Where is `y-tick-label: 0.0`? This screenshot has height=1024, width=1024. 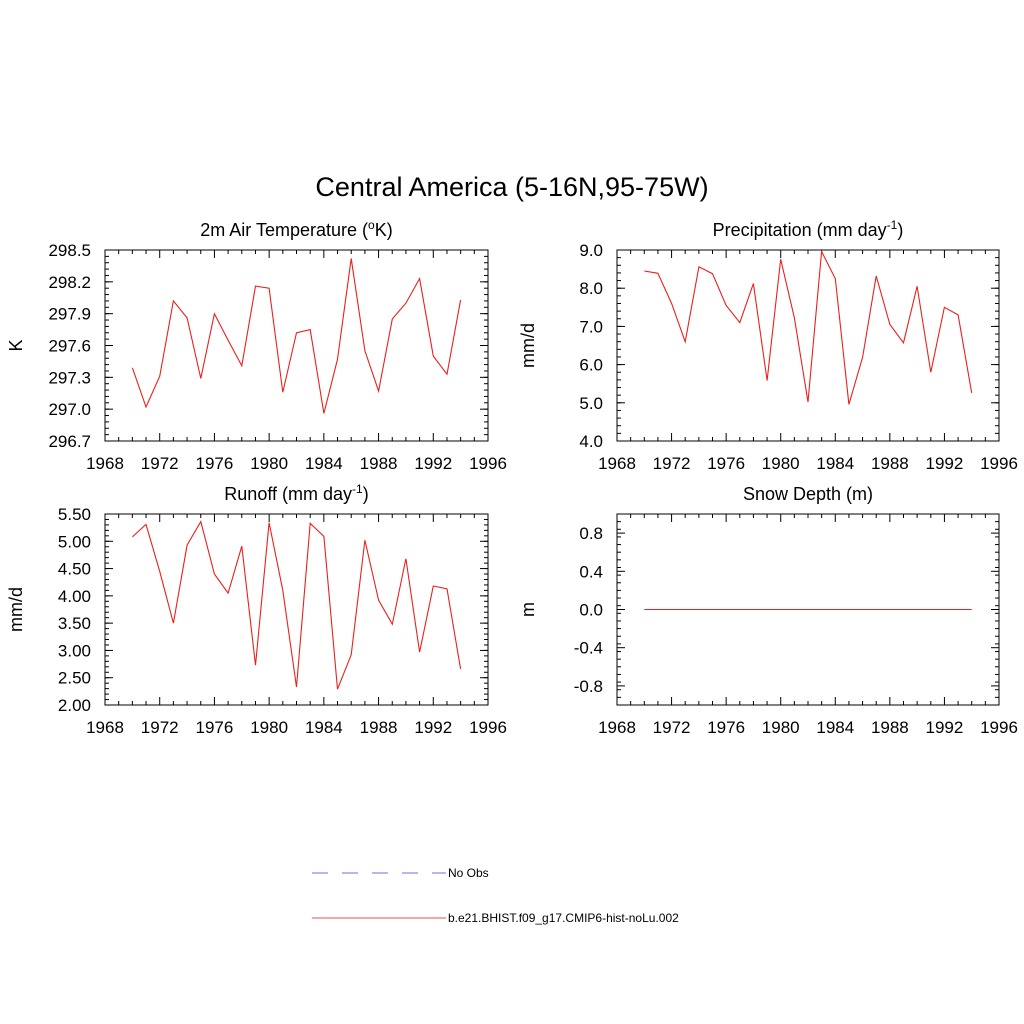 y-tick-label: 0.0 is located at coordinates (591, 610).